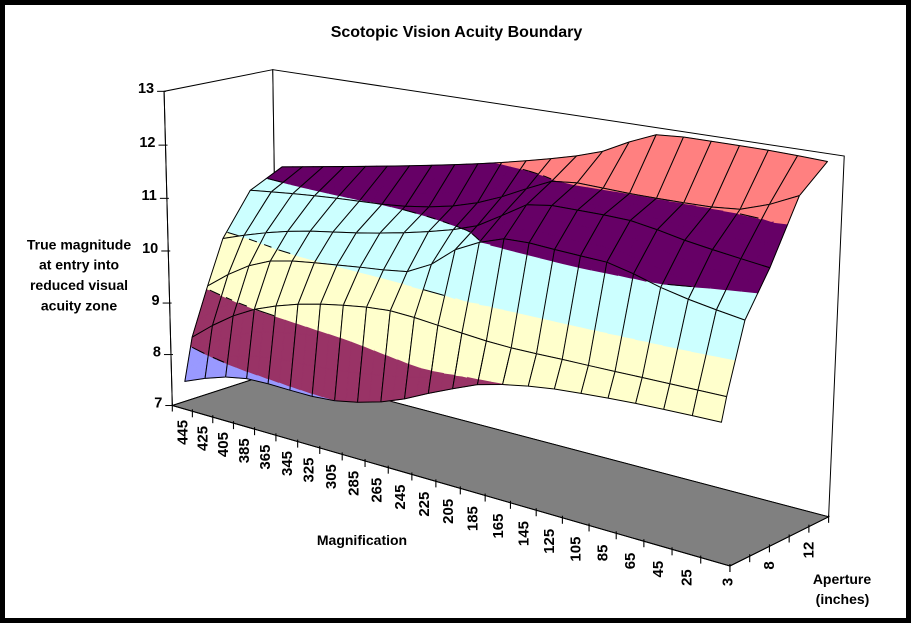 This screenshot has width=911, height=623. Describe the element at coordinates (523, 533) in the screenshot. I see `svg-text: 145` at that location.